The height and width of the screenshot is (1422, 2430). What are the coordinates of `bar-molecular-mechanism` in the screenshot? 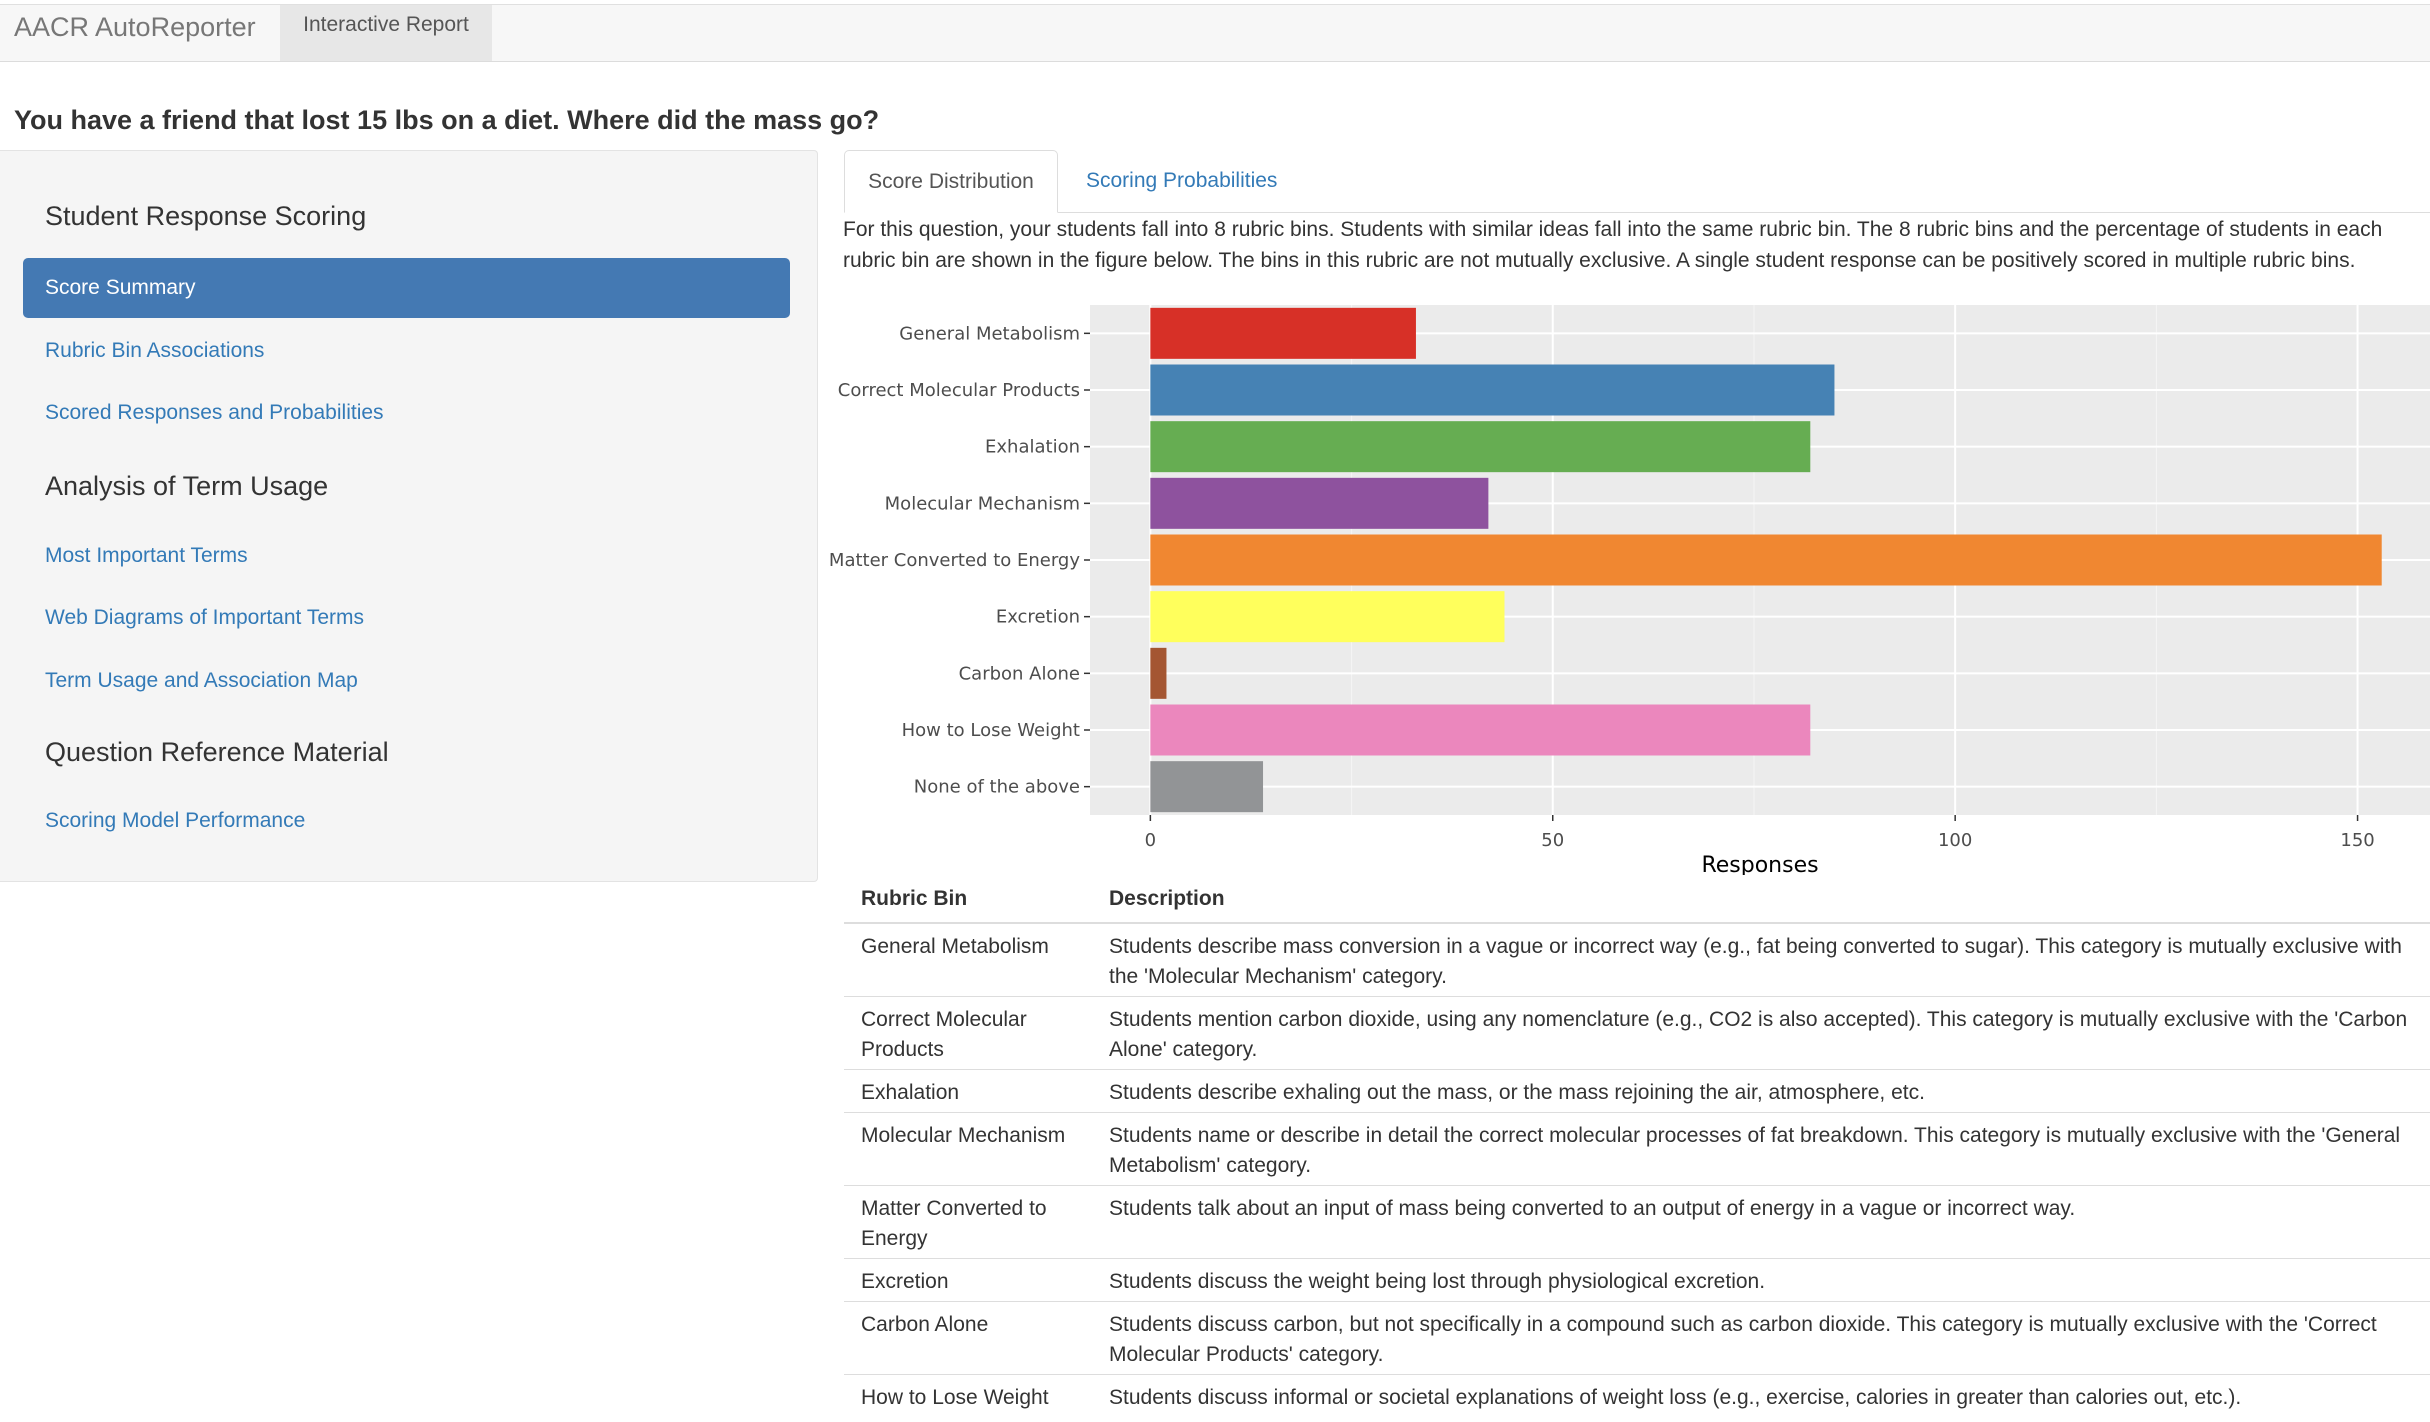 It's located at (1319, 503).